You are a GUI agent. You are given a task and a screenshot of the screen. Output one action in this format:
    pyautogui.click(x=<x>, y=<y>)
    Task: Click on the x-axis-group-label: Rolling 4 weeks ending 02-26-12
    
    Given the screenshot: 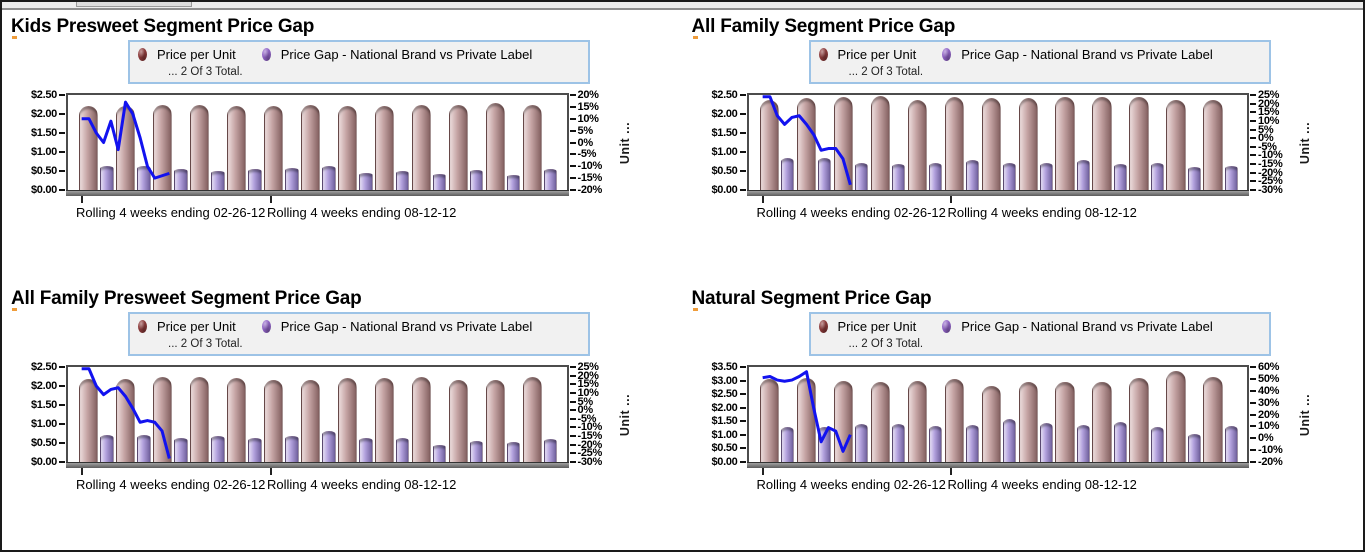 What is the action you would take?
    pyautogui.click(x=851, y=212)
    